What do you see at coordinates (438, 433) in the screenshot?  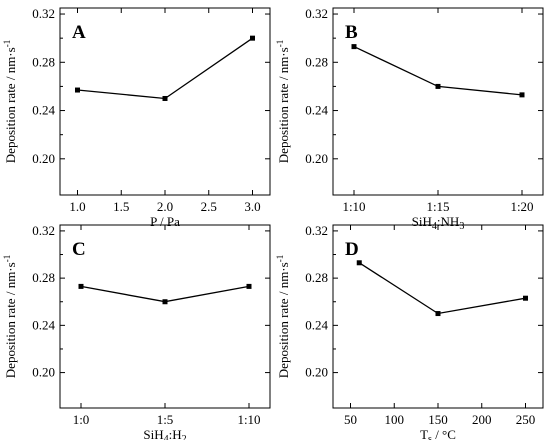 I see `x-axis-label: Ts / °C` at bounding box center [438, 433].